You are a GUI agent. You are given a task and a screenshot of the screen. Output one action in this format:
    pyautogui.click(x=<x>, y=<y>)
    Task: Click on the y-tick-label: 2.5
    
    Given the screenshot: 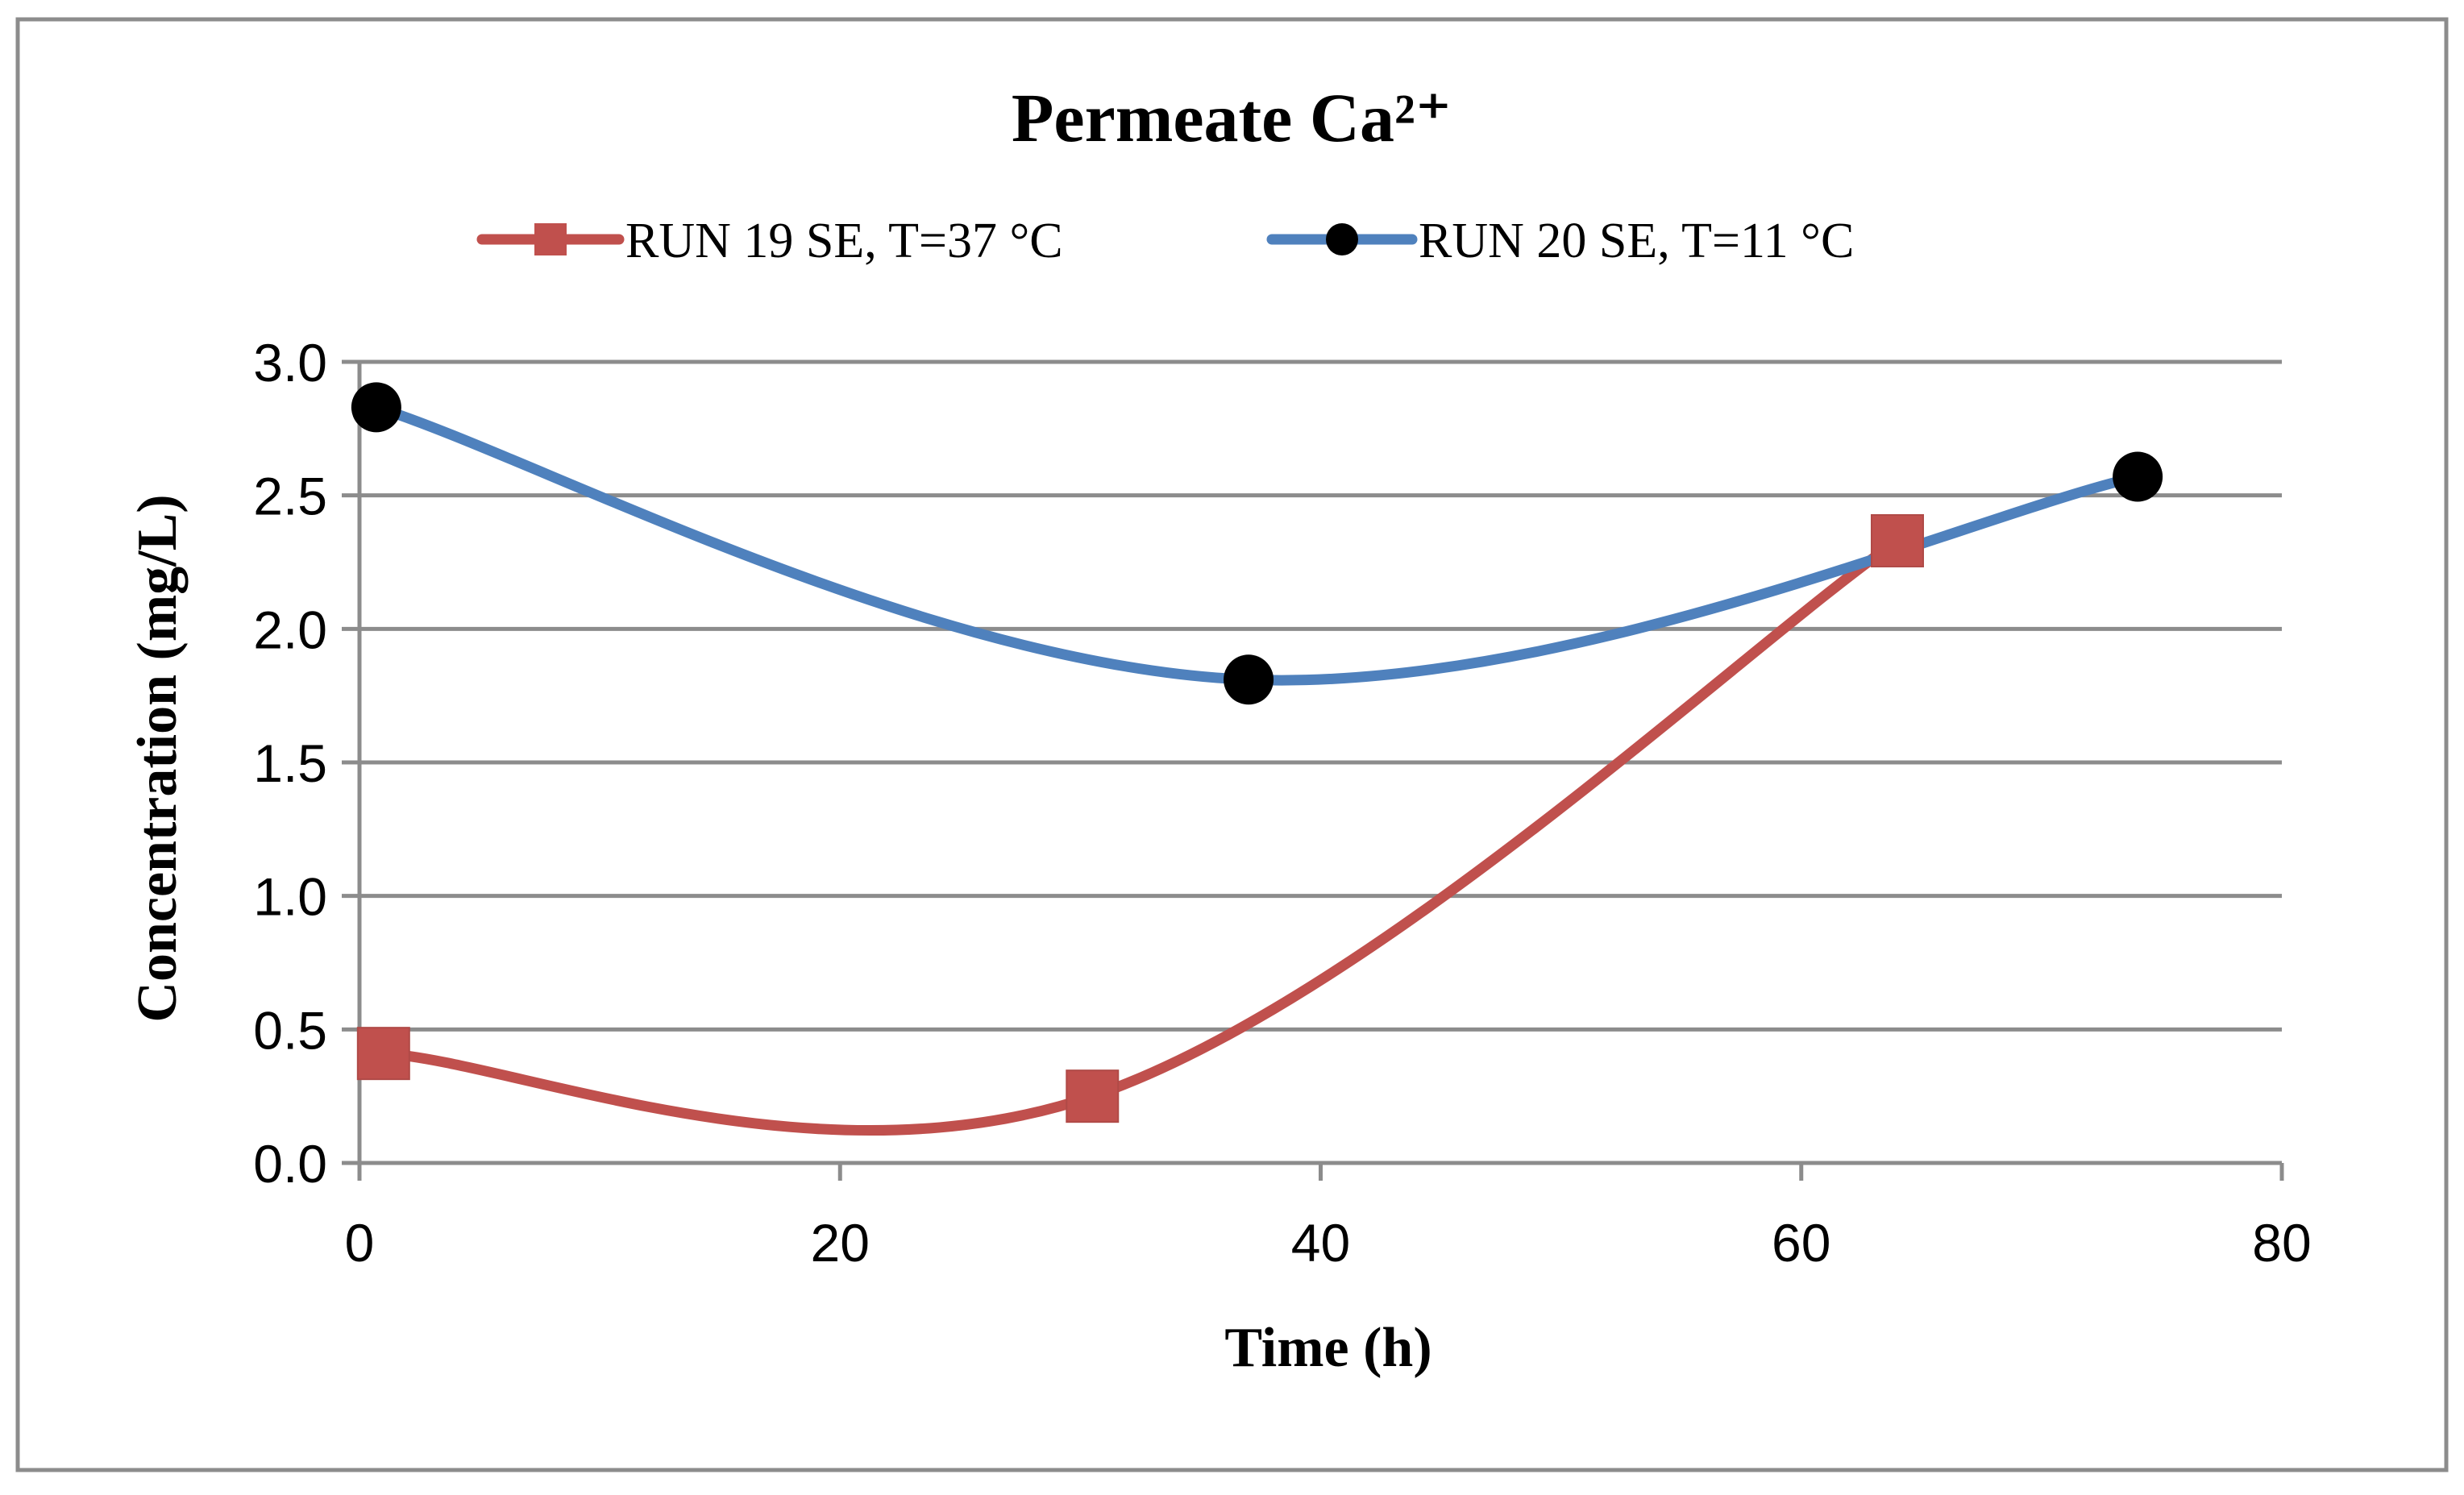 What is the action you would take?
    pyautogui.click(x=290, y=497)
    